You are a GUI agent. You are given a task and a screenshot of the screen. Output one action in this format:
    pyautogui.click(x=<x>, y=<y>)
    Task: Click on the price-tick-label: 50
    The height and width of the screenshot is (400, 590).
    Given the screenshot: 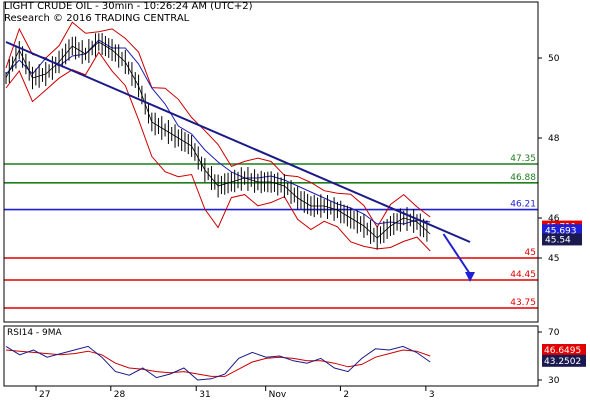 What is the action you would take?
    pyautogui.click(x=554, y=59)
    